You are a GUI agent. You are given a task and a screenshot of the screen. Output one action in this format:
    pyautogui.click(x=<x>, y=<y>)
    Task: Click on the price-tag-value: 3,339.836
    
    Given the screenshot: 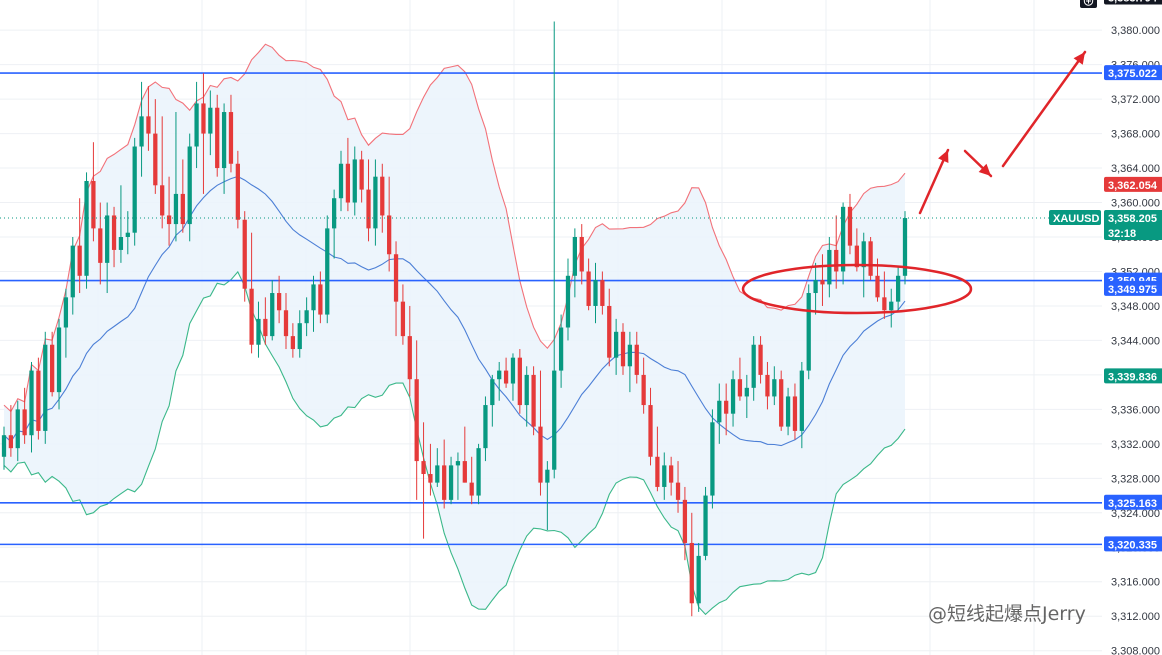 What is the action you would take?
    pyautogui.click(x=1132, y=377)
    